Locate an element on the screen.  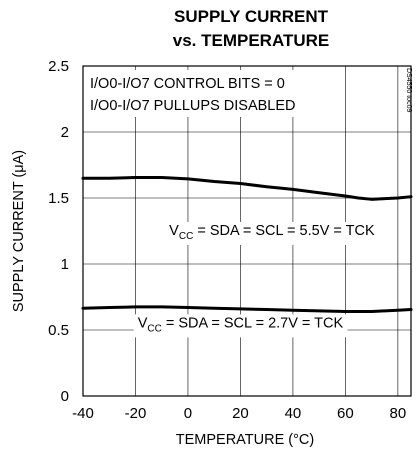
annotation-line-2: I/O0-I/O7 PULLUPS DISABLED is located at coordinates (193, 106).